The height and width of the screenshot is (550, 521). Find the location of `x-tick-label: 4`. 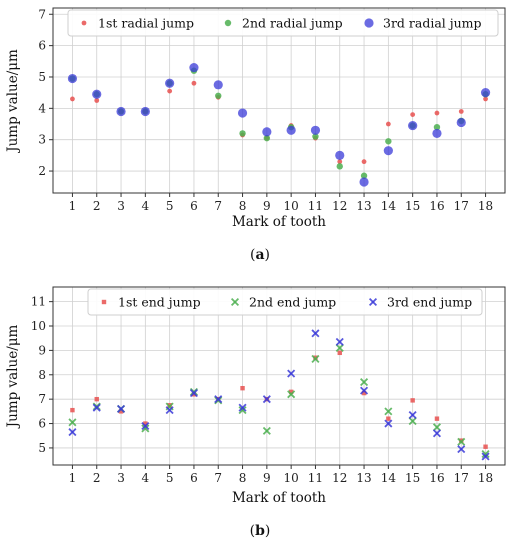

x-tick-label: 4 is located at coordinates (146, 206).